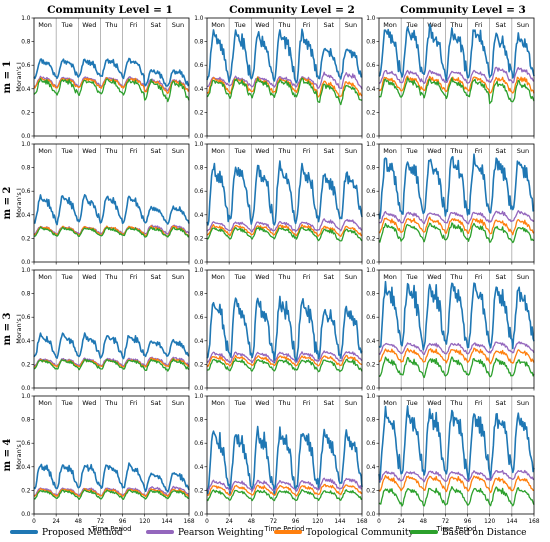  What do you see at coordinates (484, 533) in the screenshot?
I see `legend-label: Based on Distance` at bounding box center [484, 533].